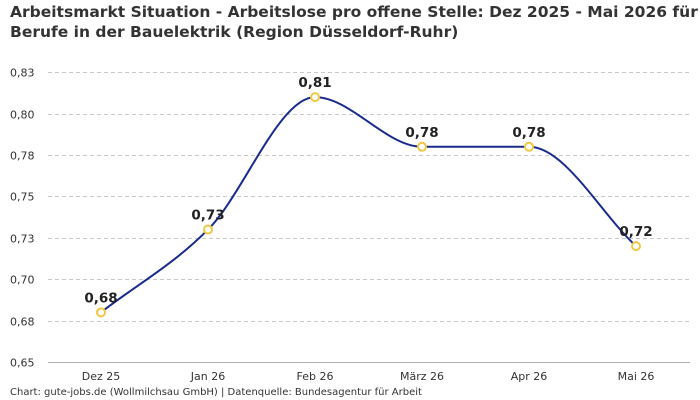 This screenshot has width=700, height=400. What do you see at coordinates (22, 218) in the screenshot?
I see `y-axis: 0,65 0,68 0,70 0,73 0,75 0,78 0,80 0,83` at bounding box center [22, 218].